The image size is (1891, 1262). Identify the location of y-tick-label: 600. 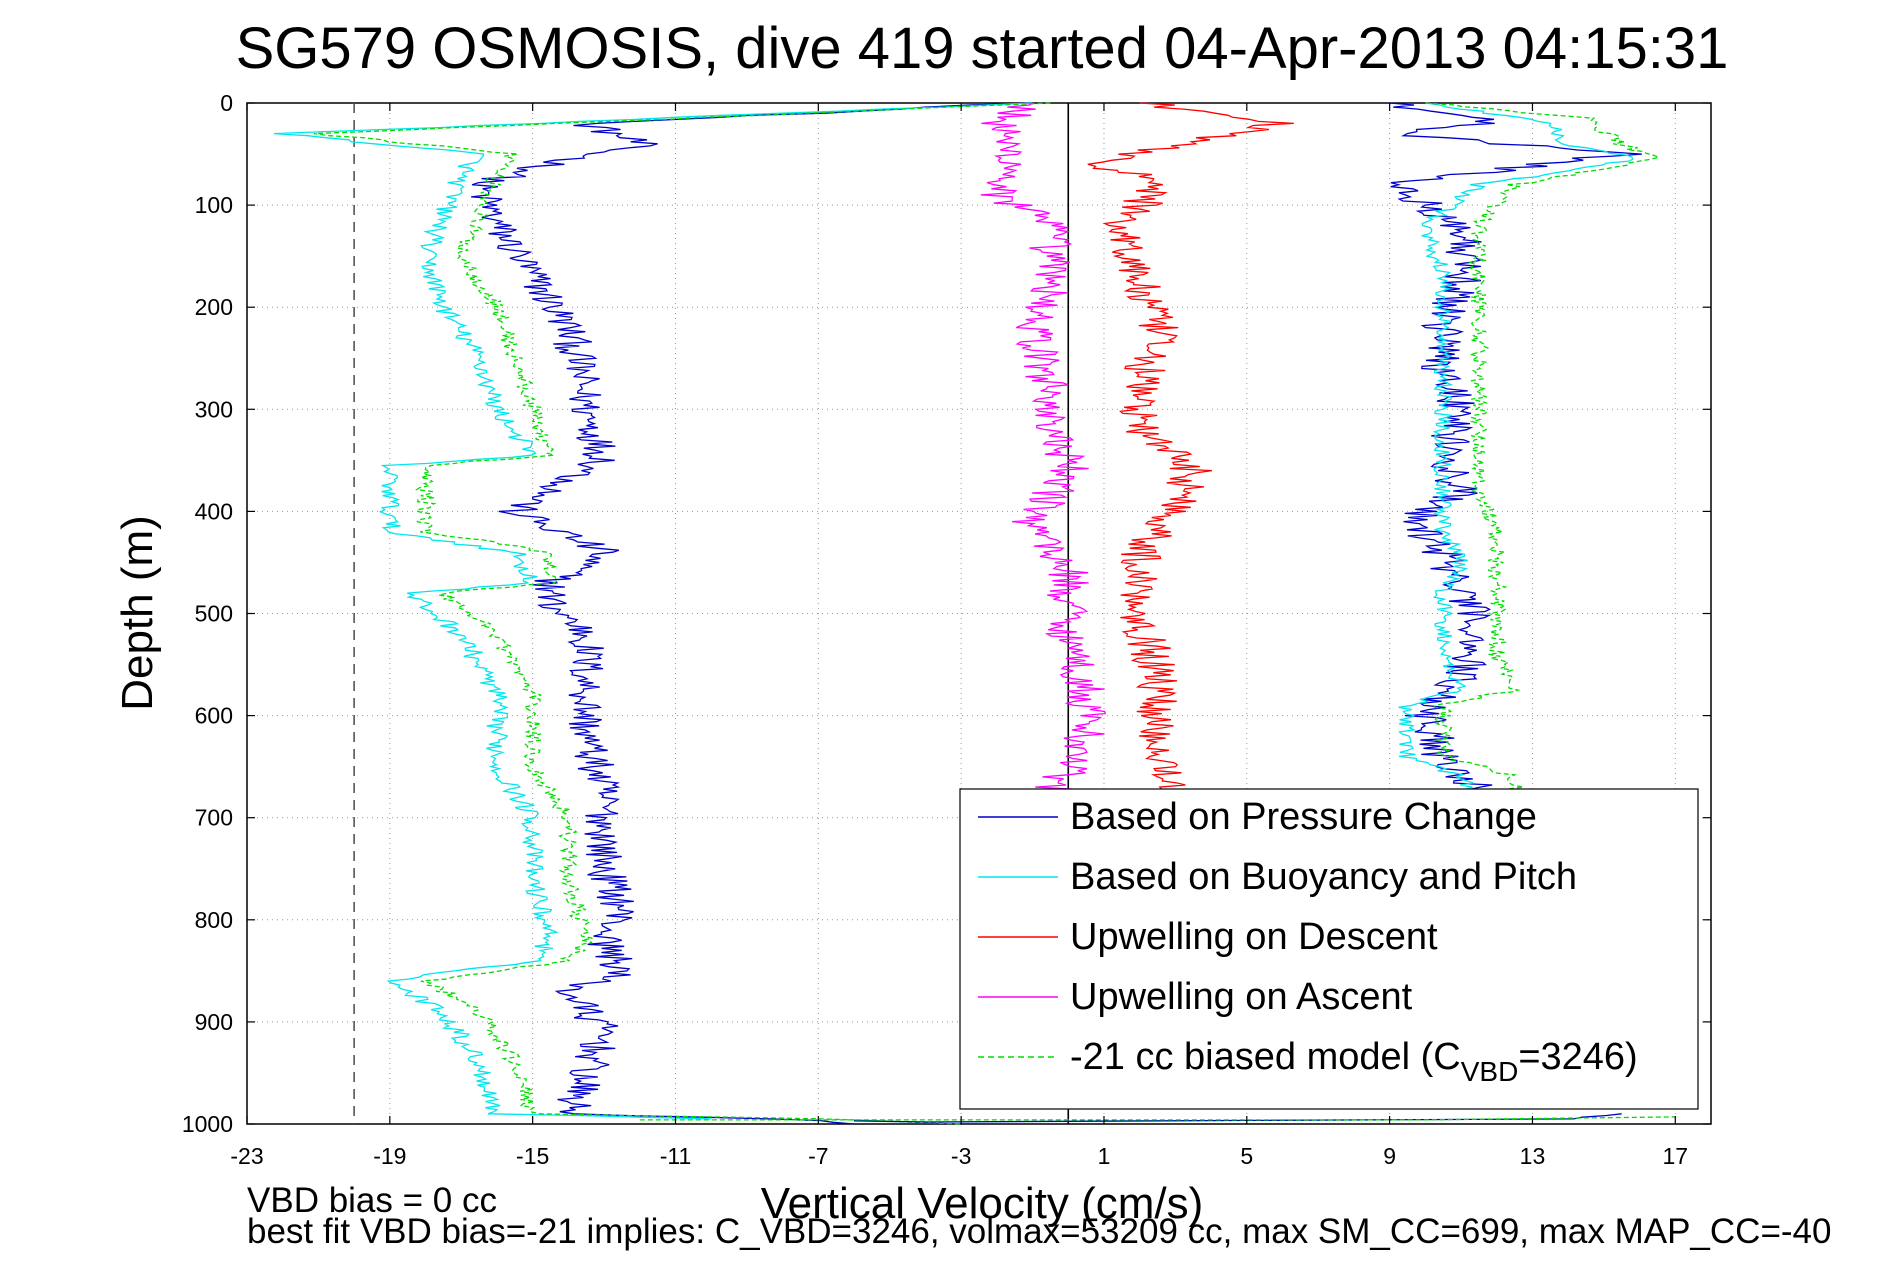
(214, 716).